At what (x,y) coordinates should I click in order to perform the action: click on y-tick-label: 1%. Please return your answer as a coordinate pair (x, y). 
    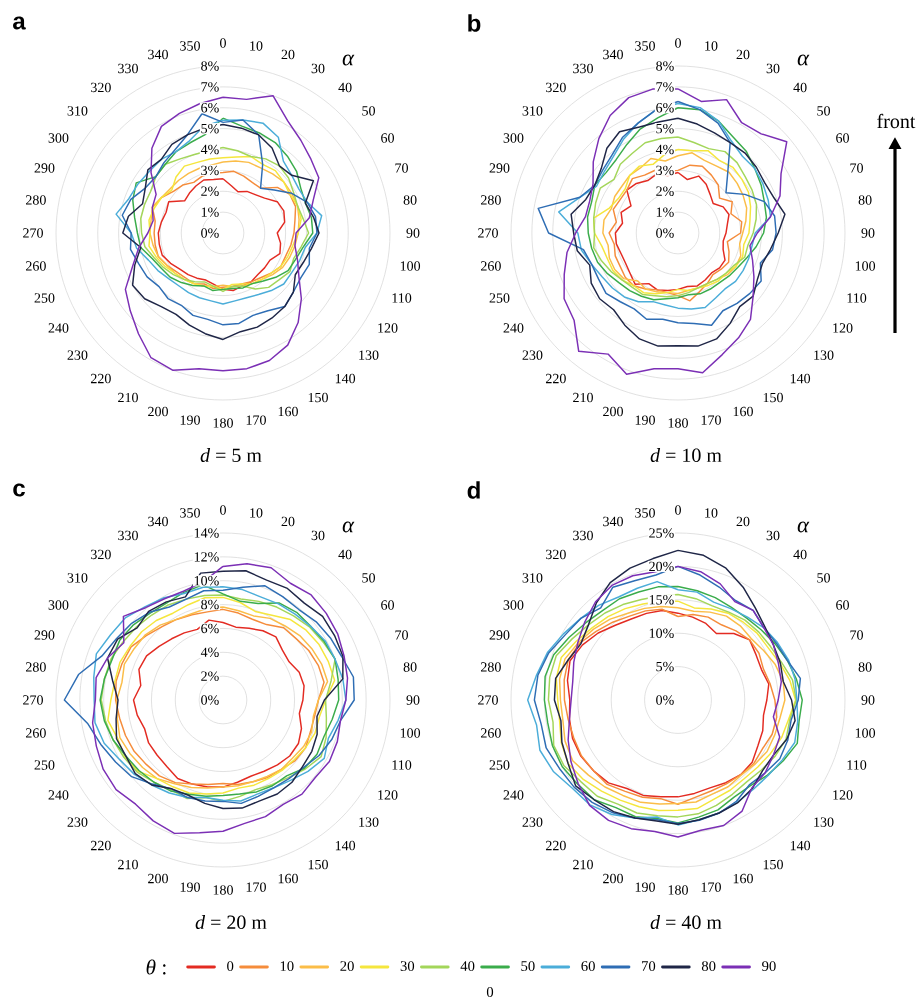
    Looking at the image, I should click on (210, 212).